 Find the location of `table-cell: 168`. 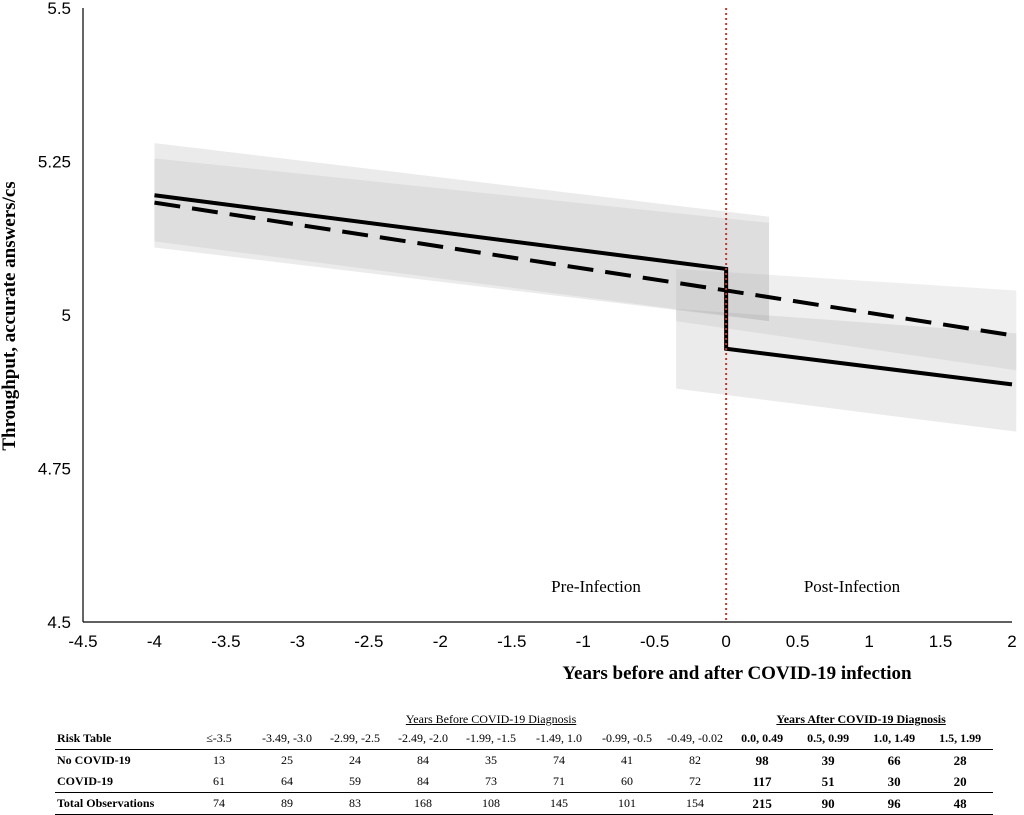

table-cell: 168 is located at coordinates (423, 803).